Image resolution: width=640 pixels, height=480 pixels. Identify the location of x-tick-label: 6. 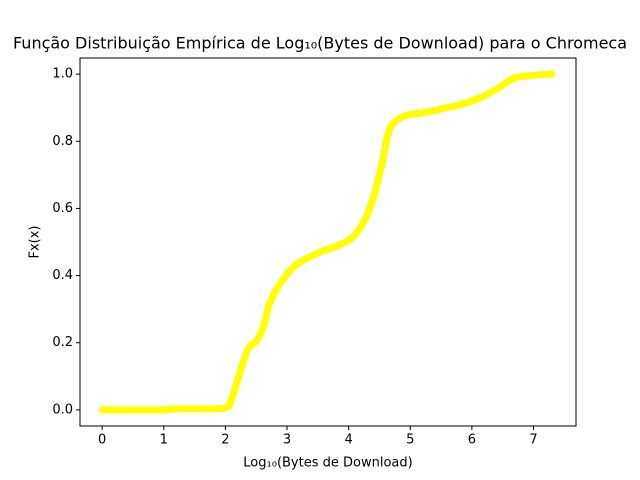
(472, 440).